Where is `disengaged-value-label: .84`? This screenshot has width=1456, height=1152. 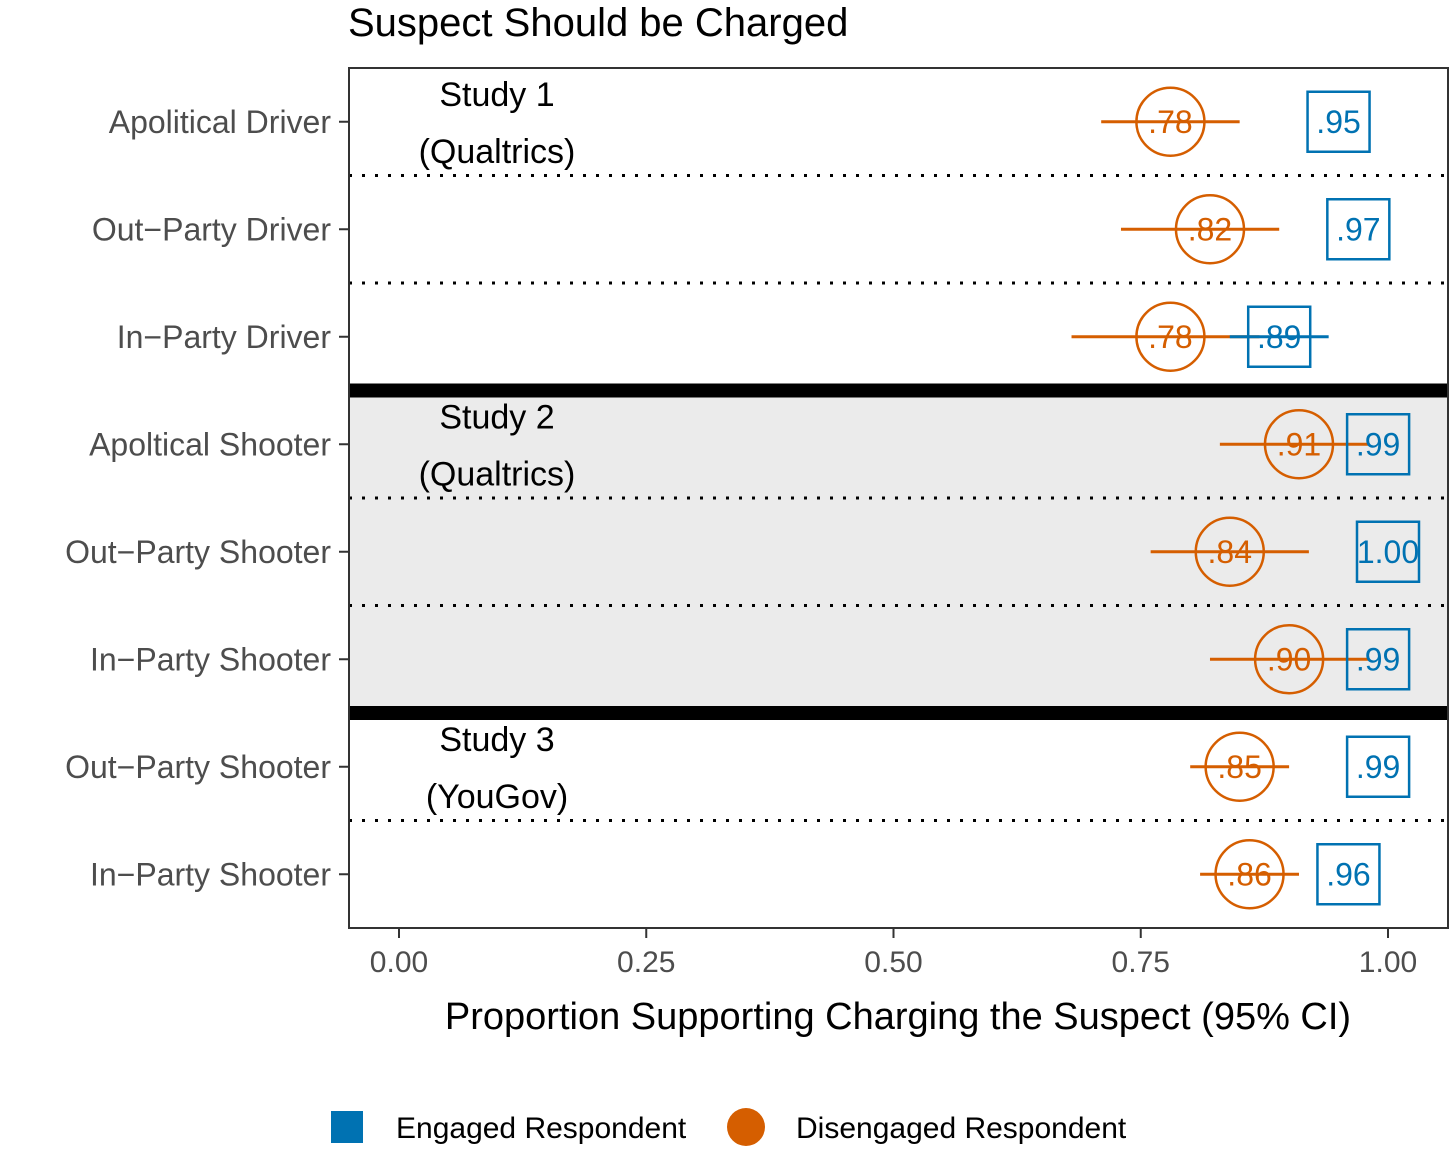 disengaged-value-label: .84 is located at coordinates (1230, 552).